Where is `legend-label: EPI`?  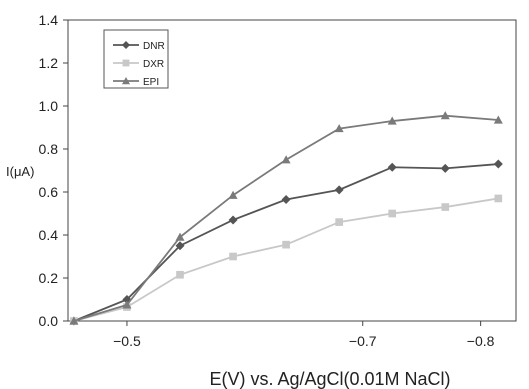 legend-label: EPI is located at coordinates (151, 82).